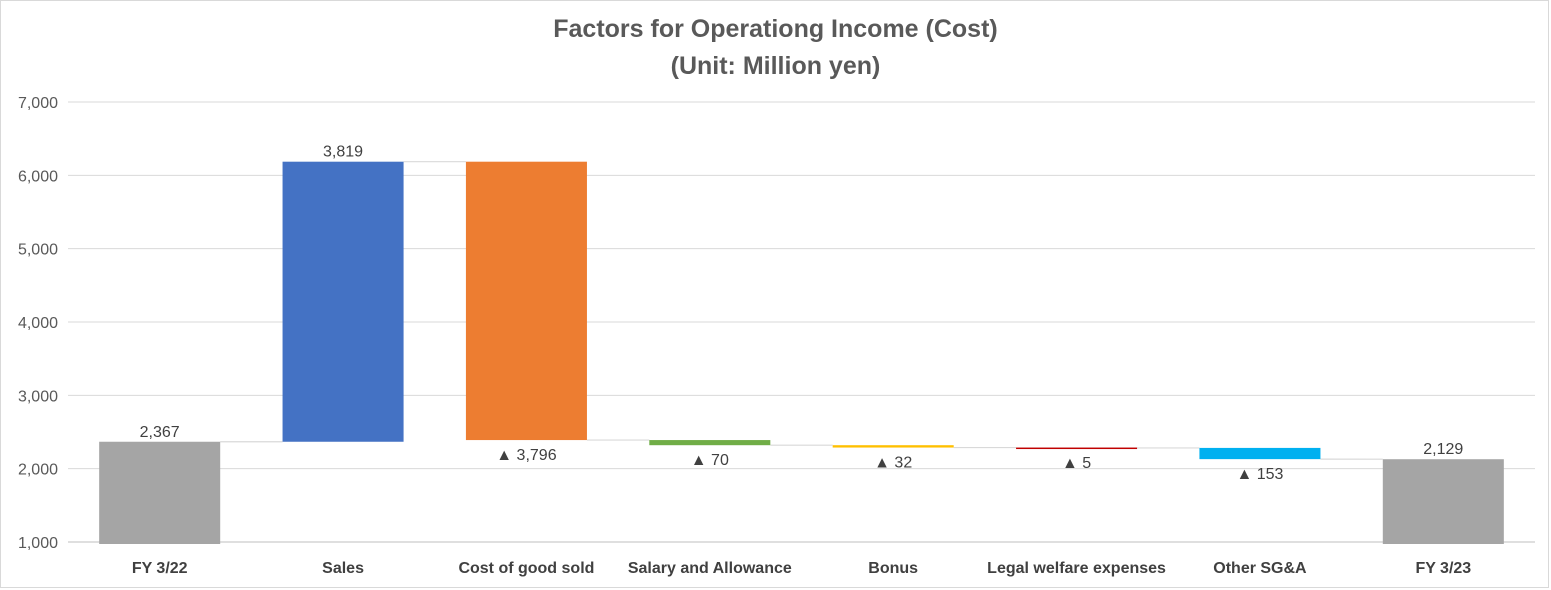 The width and height of the screenshot is (1551, 590). I want to click on data-label: ▲ 70, so click(710, 460).